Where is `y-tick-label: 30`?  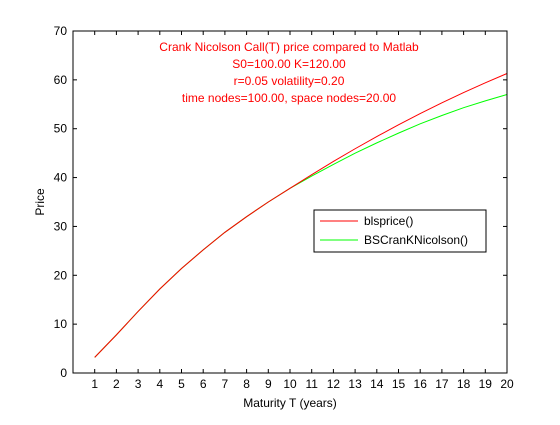 y-tick-label: 30 is located at coordinates (61, 226).